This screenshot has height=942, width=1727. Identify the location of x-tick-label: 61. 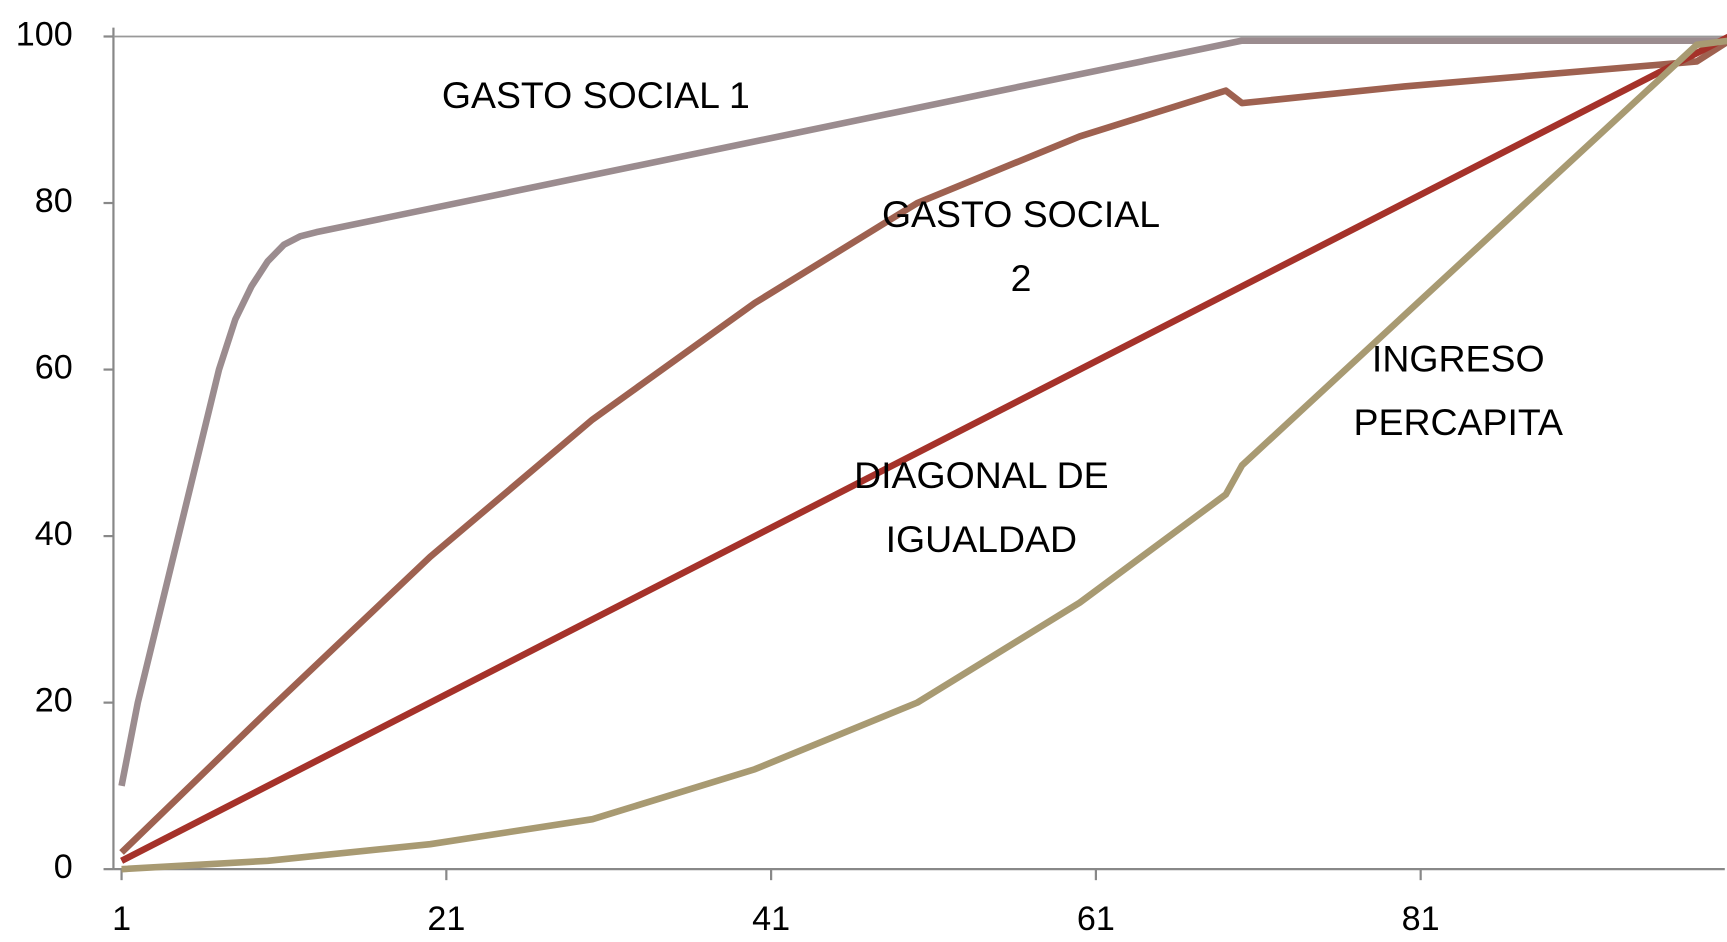
(1096, 919).